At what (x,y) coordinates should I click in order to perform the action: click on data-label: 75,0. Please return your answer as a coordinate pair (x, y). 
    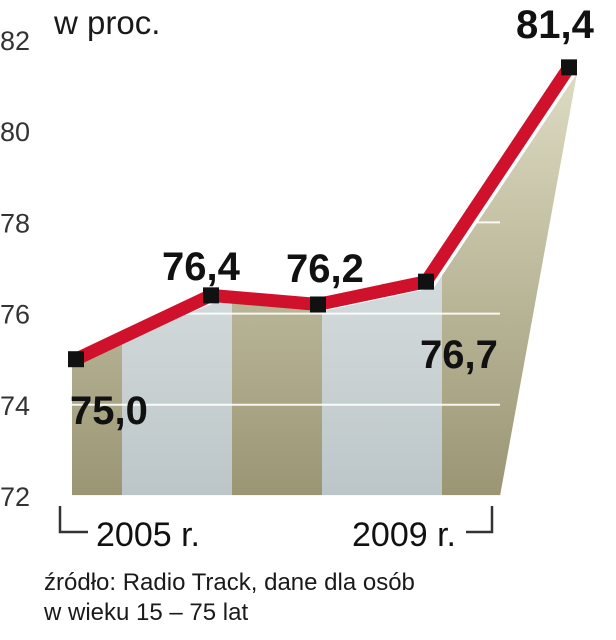
    Looking at the image, I should click on (109, 411).